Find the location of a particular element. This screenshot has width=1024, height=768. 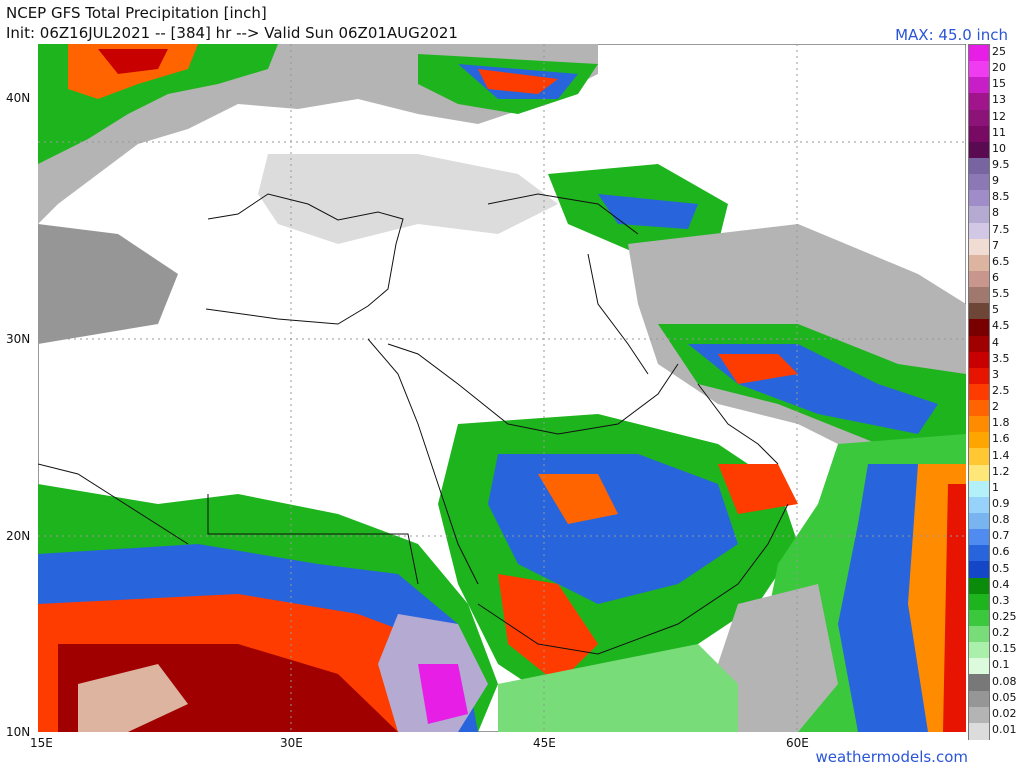

colorbar-level-label: 0.2 is located at coordinates (1001, 633).